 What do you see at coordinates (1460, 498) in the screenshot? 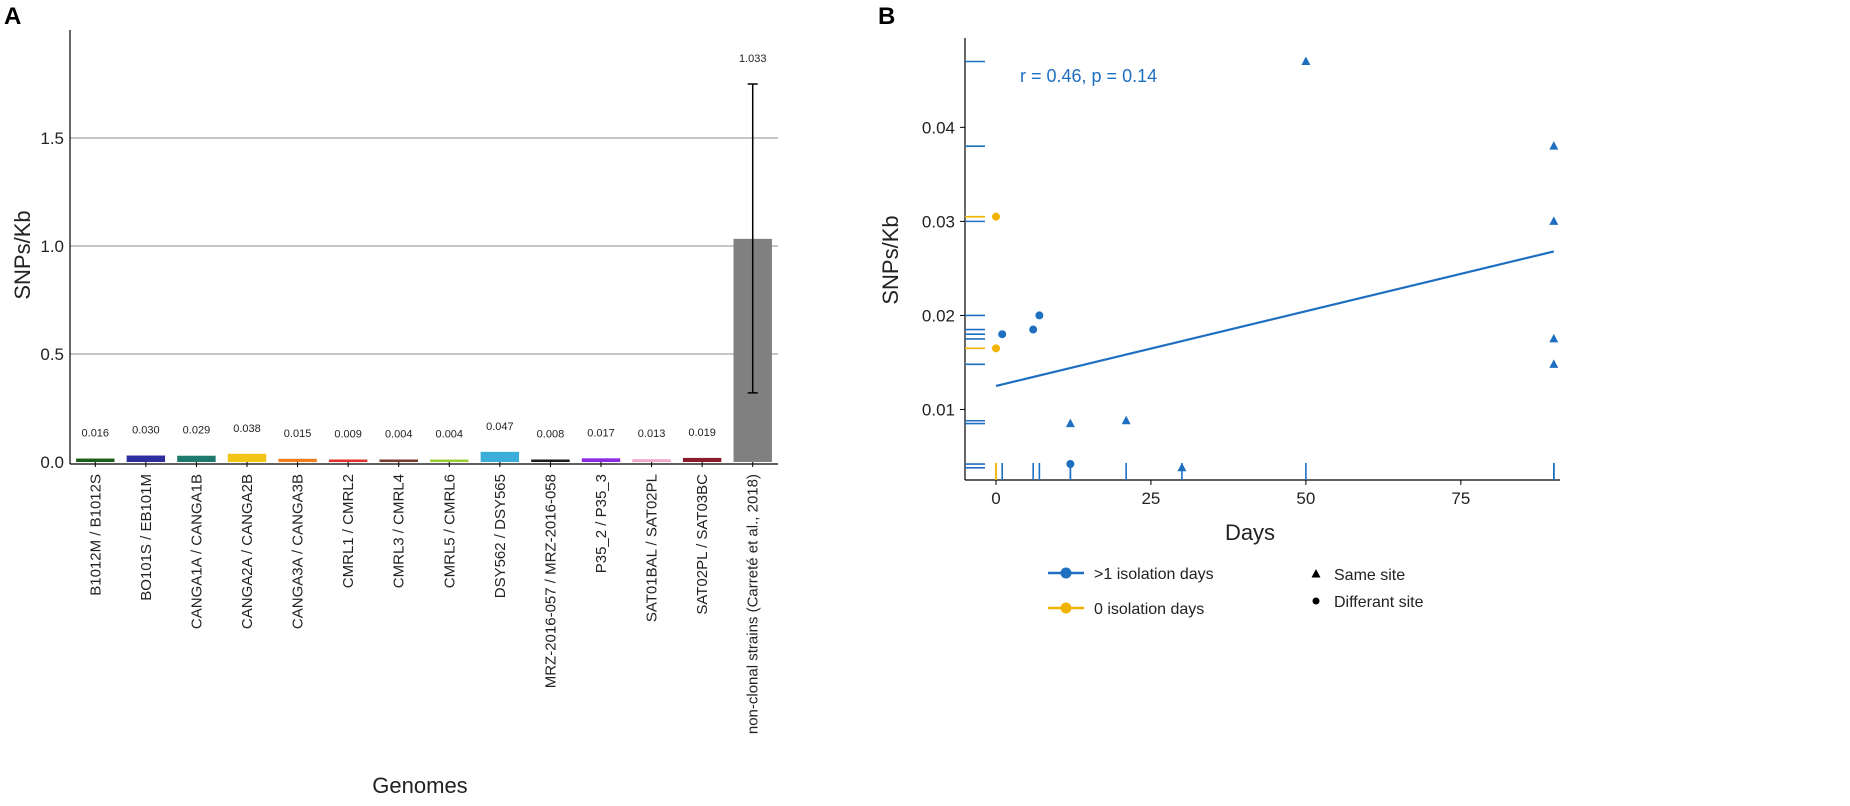
I see `panel-b-xtick-label: 75` at bounding box center [1460, 498].